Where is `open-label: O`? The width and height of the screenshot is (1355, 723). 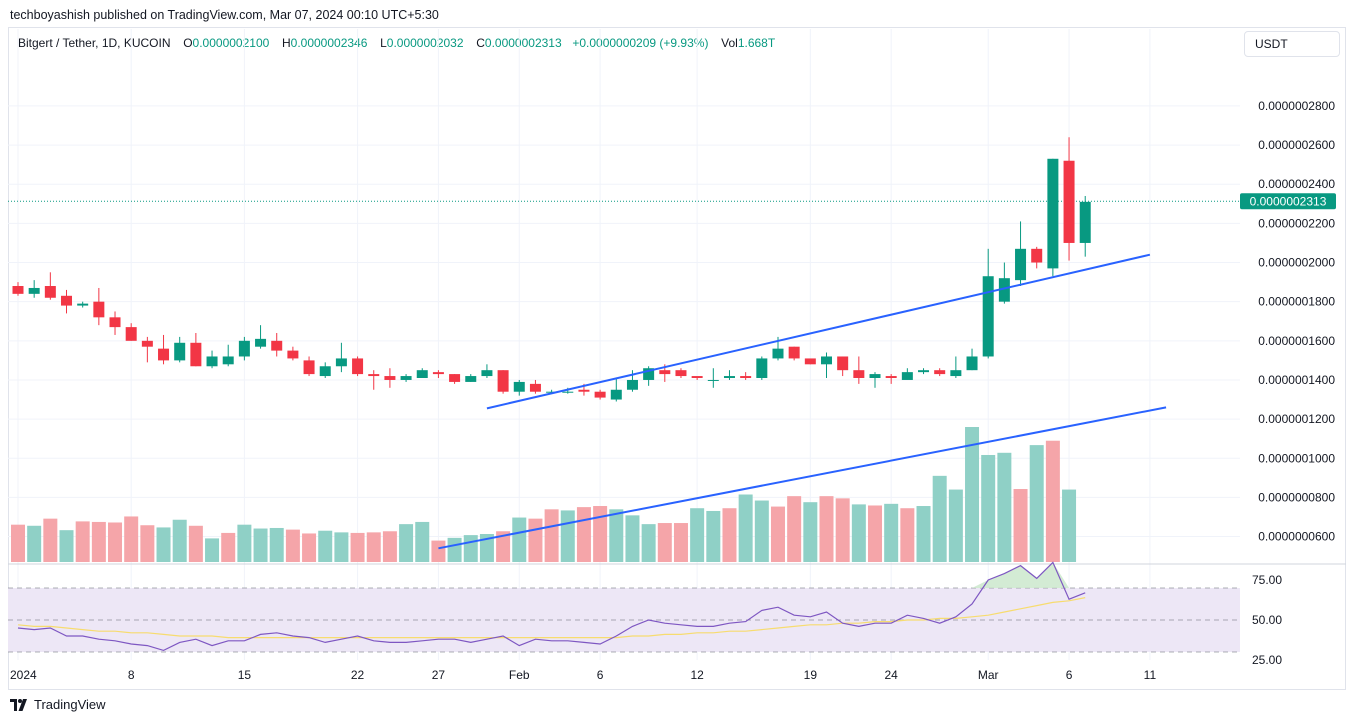
open-label: O is located at coordinates (188, 43).